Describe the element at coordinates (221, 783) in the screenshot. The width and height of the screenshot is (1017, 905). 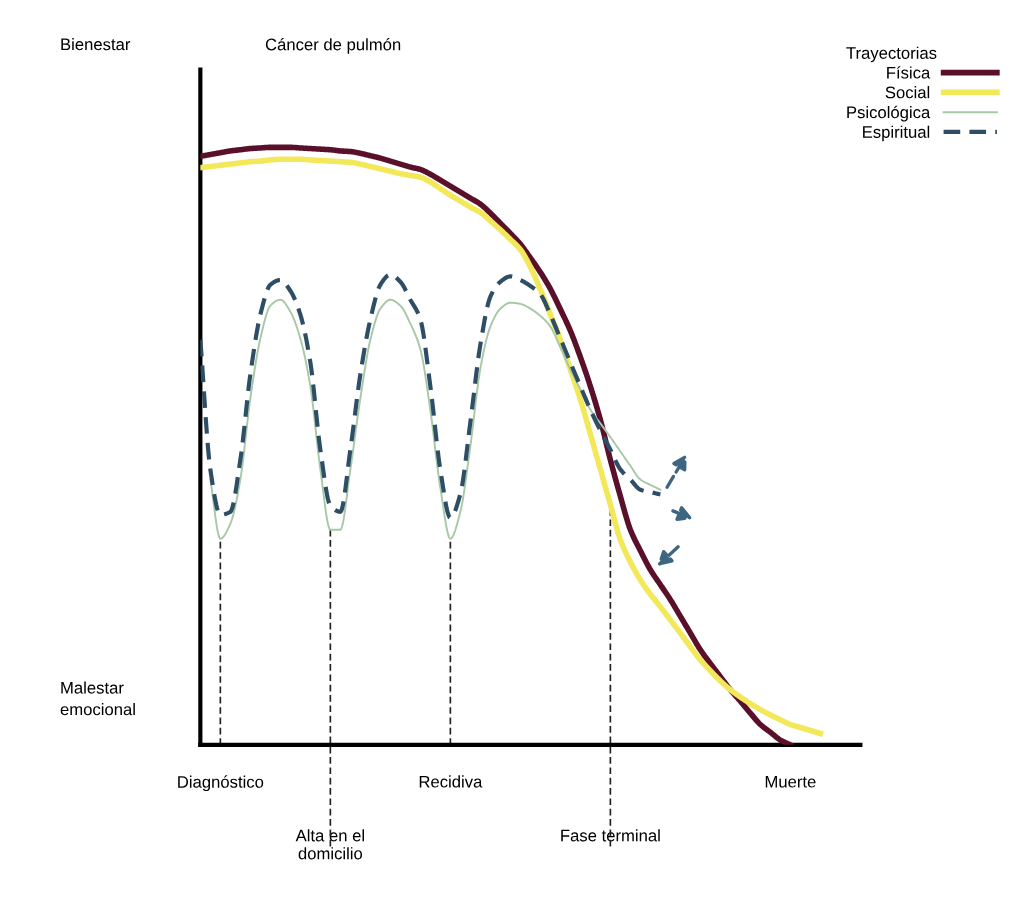
I see `x-tick-label: Diagnóstico` at that location.